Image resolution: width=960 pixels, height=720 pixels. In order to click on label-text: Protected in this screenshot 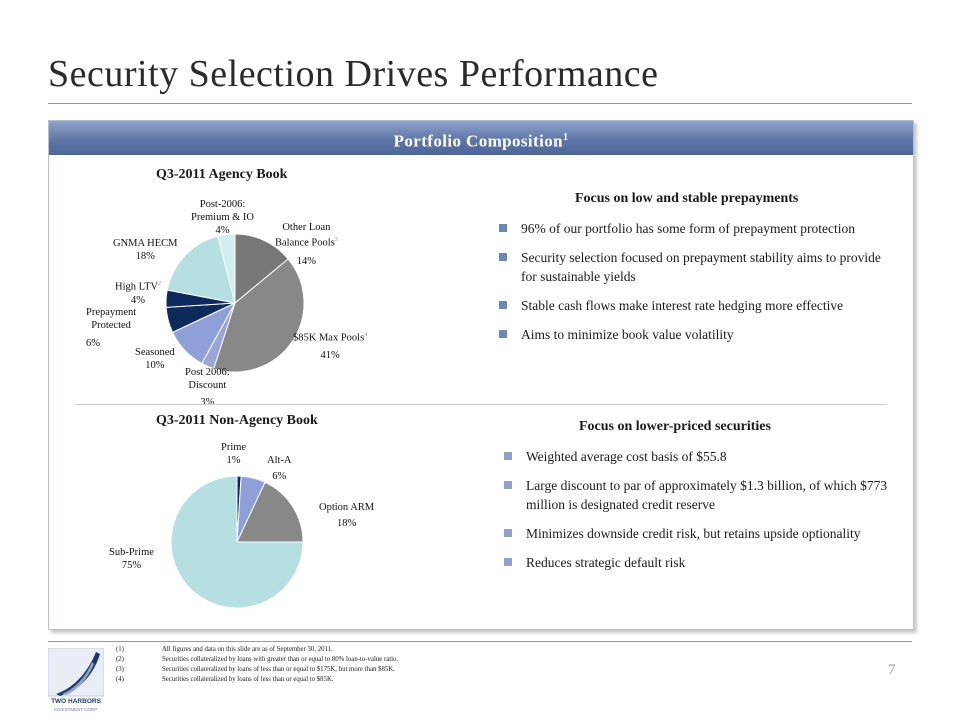, I will do `click(111, 325)`.